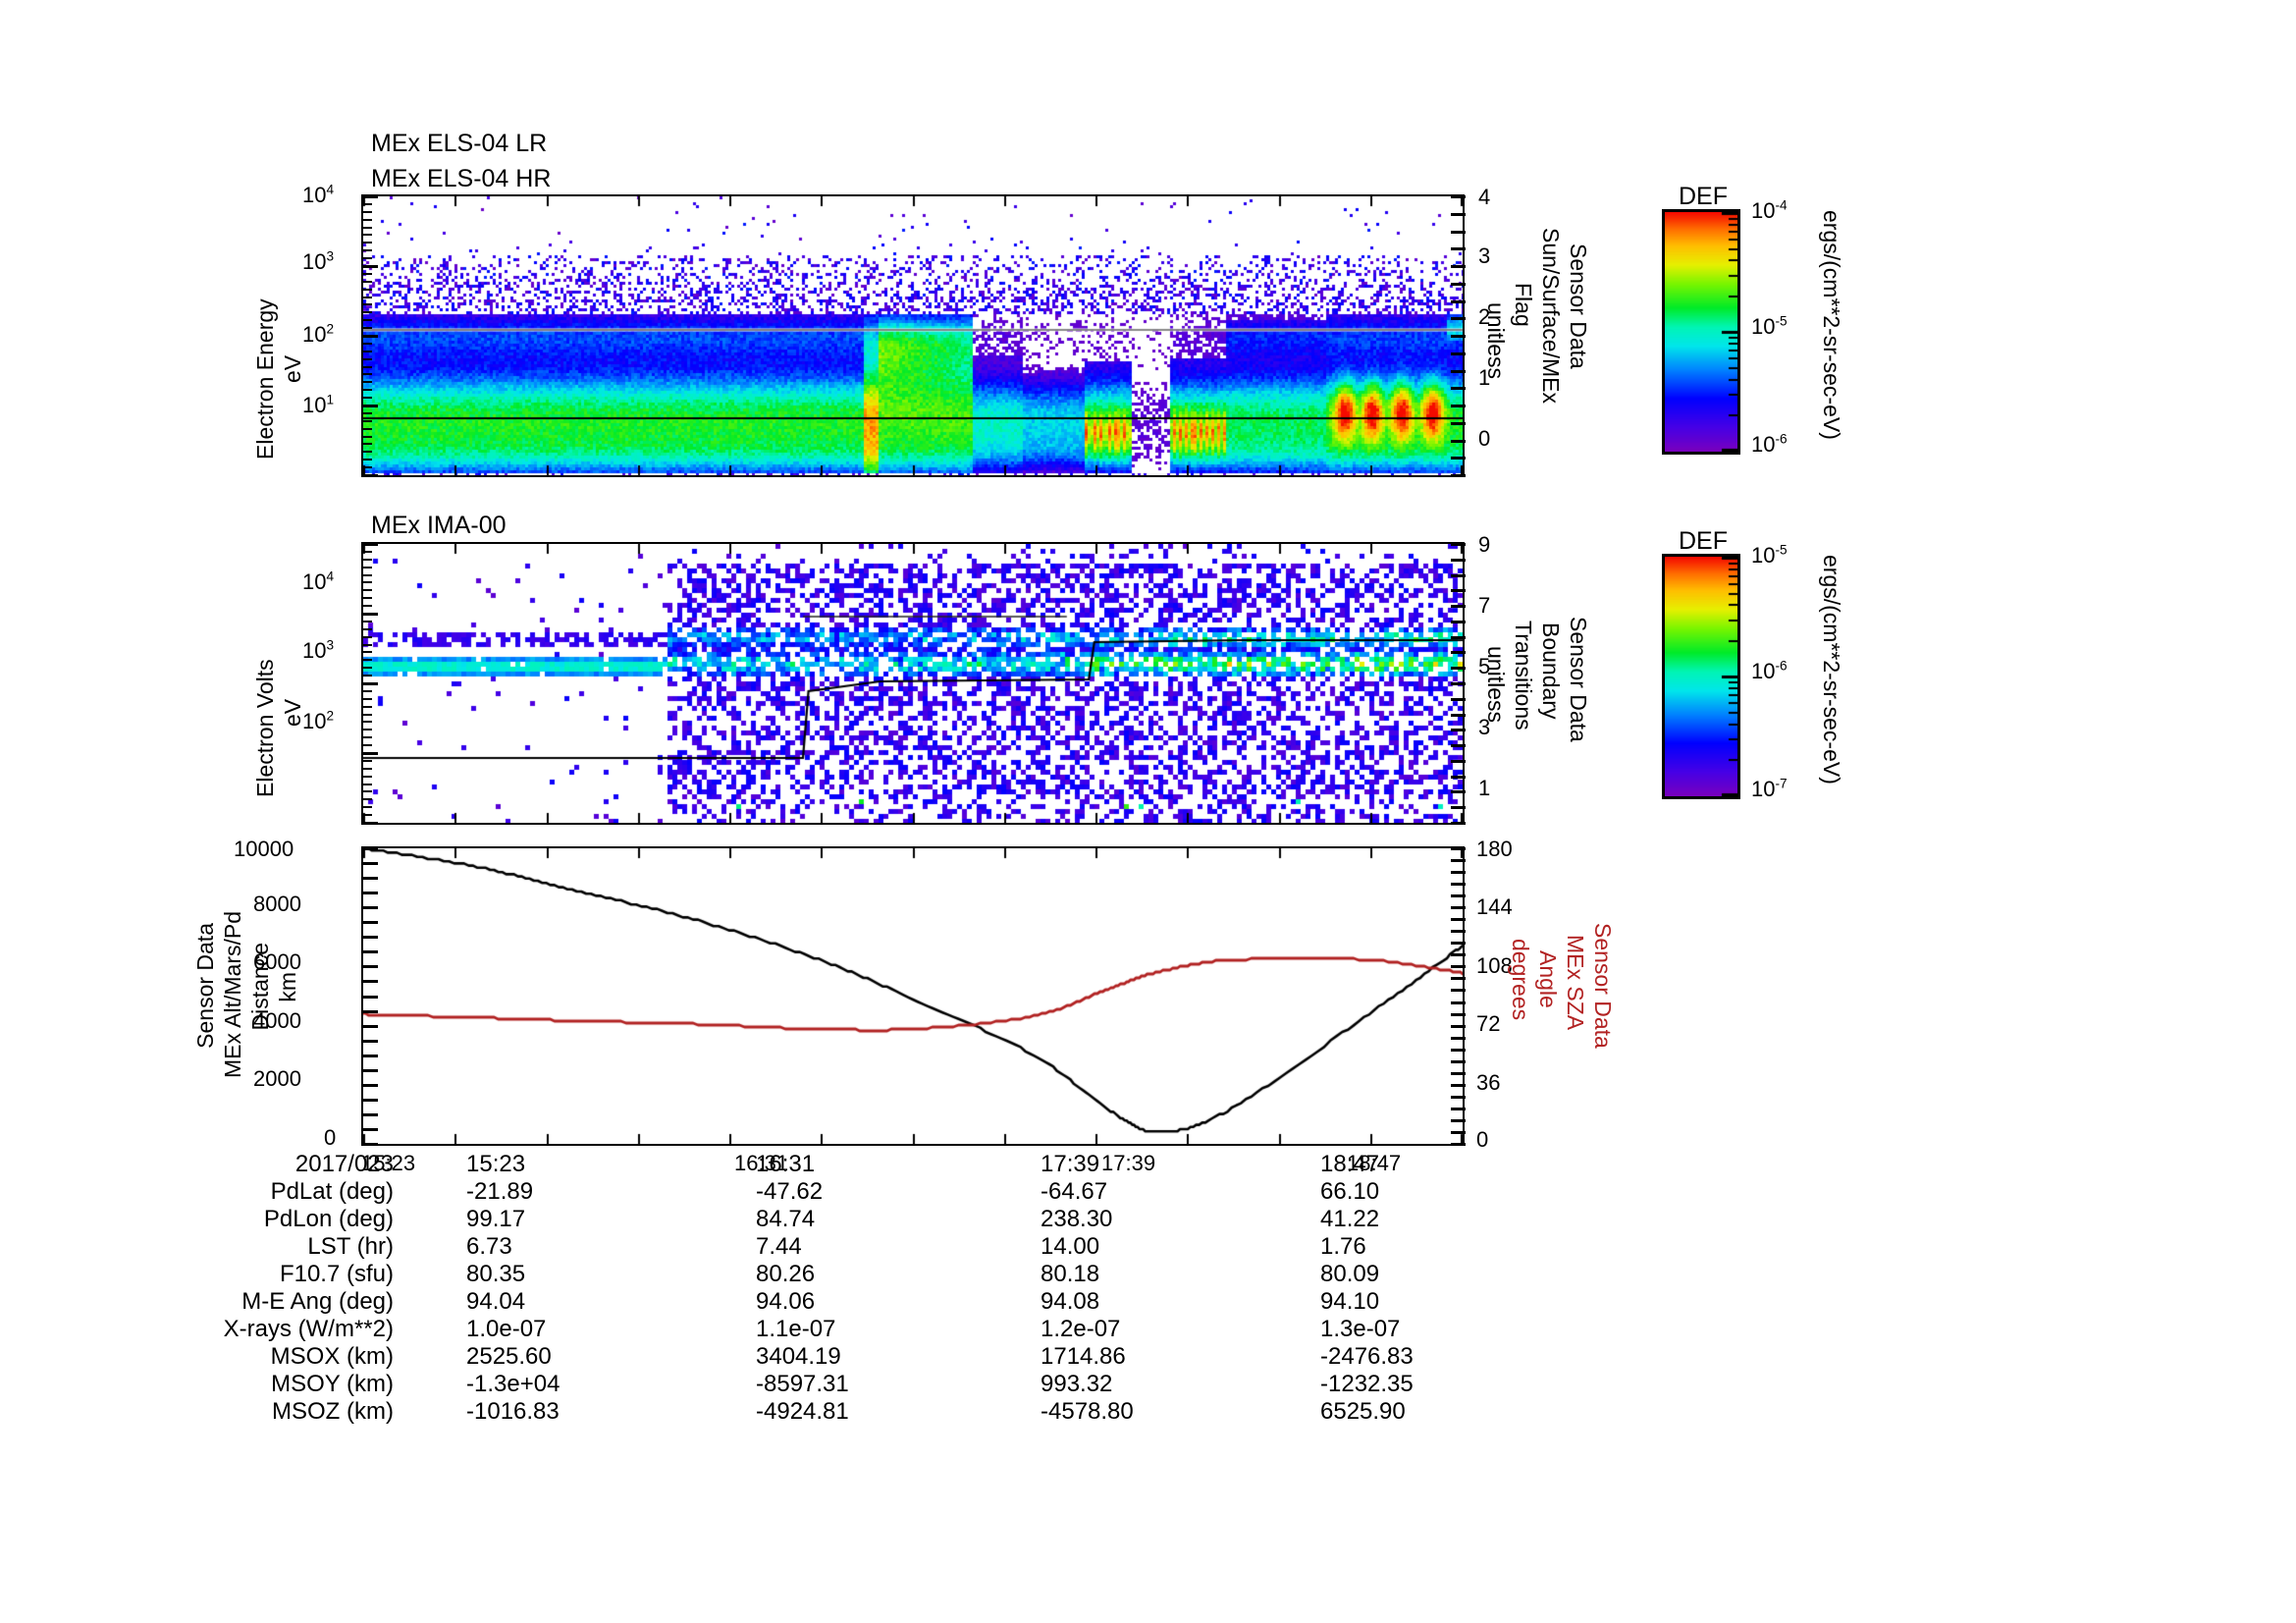 The image size is (2296, 1623). Describe the element at coordinates (1548, 979) in the screenshot. I see `panel3-right-label-3: Angle` at that location.